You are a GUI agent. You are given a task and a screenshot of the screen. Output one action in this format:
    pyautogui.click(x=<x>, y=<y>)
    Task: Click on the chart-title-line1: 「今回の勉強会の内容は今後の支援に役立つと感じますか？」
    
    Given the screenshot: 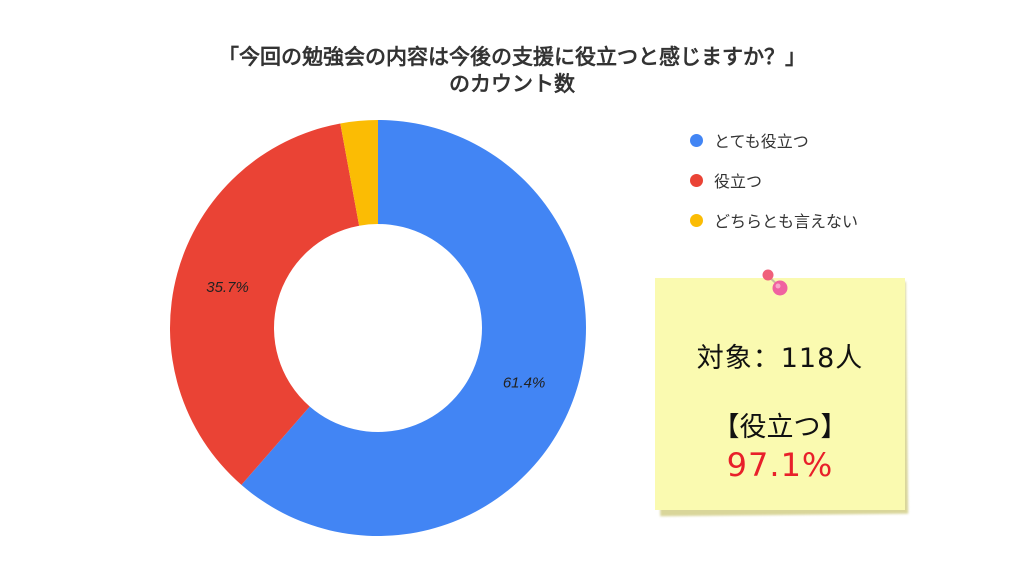 What is the action you would take?
    pyautogui.click(x=512, y=57)
    